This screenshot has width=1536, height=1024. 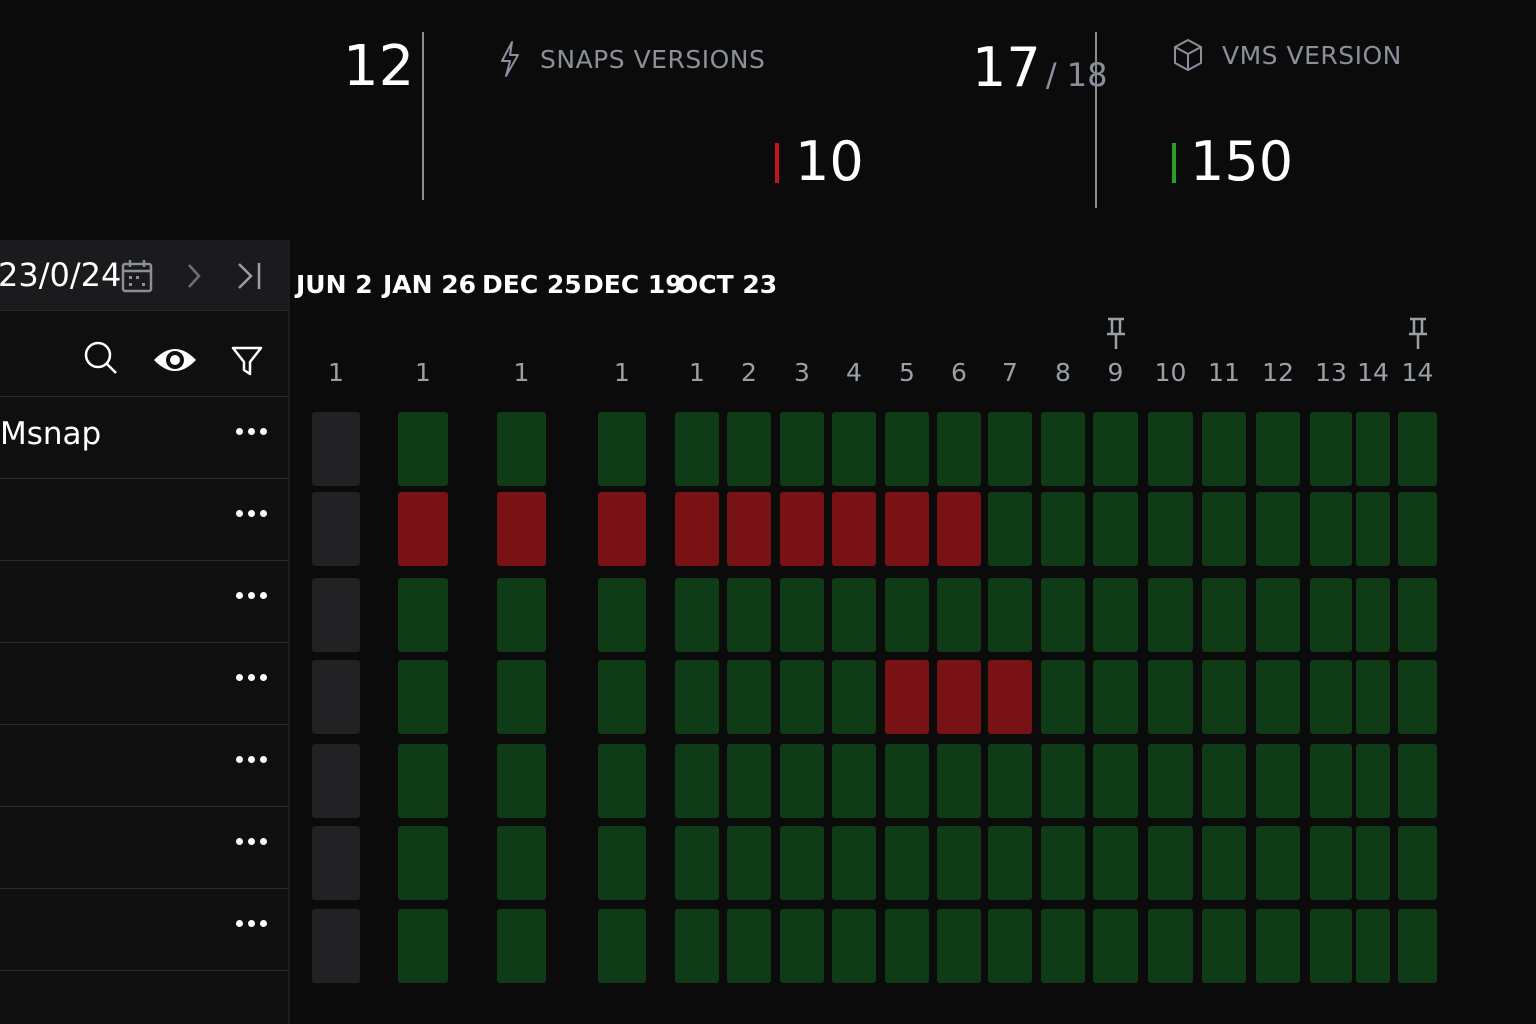 What do you see at coordinates (1331, 372) in the screenshot?
I see `column-number: 13` at bounding box center [1331, 372].